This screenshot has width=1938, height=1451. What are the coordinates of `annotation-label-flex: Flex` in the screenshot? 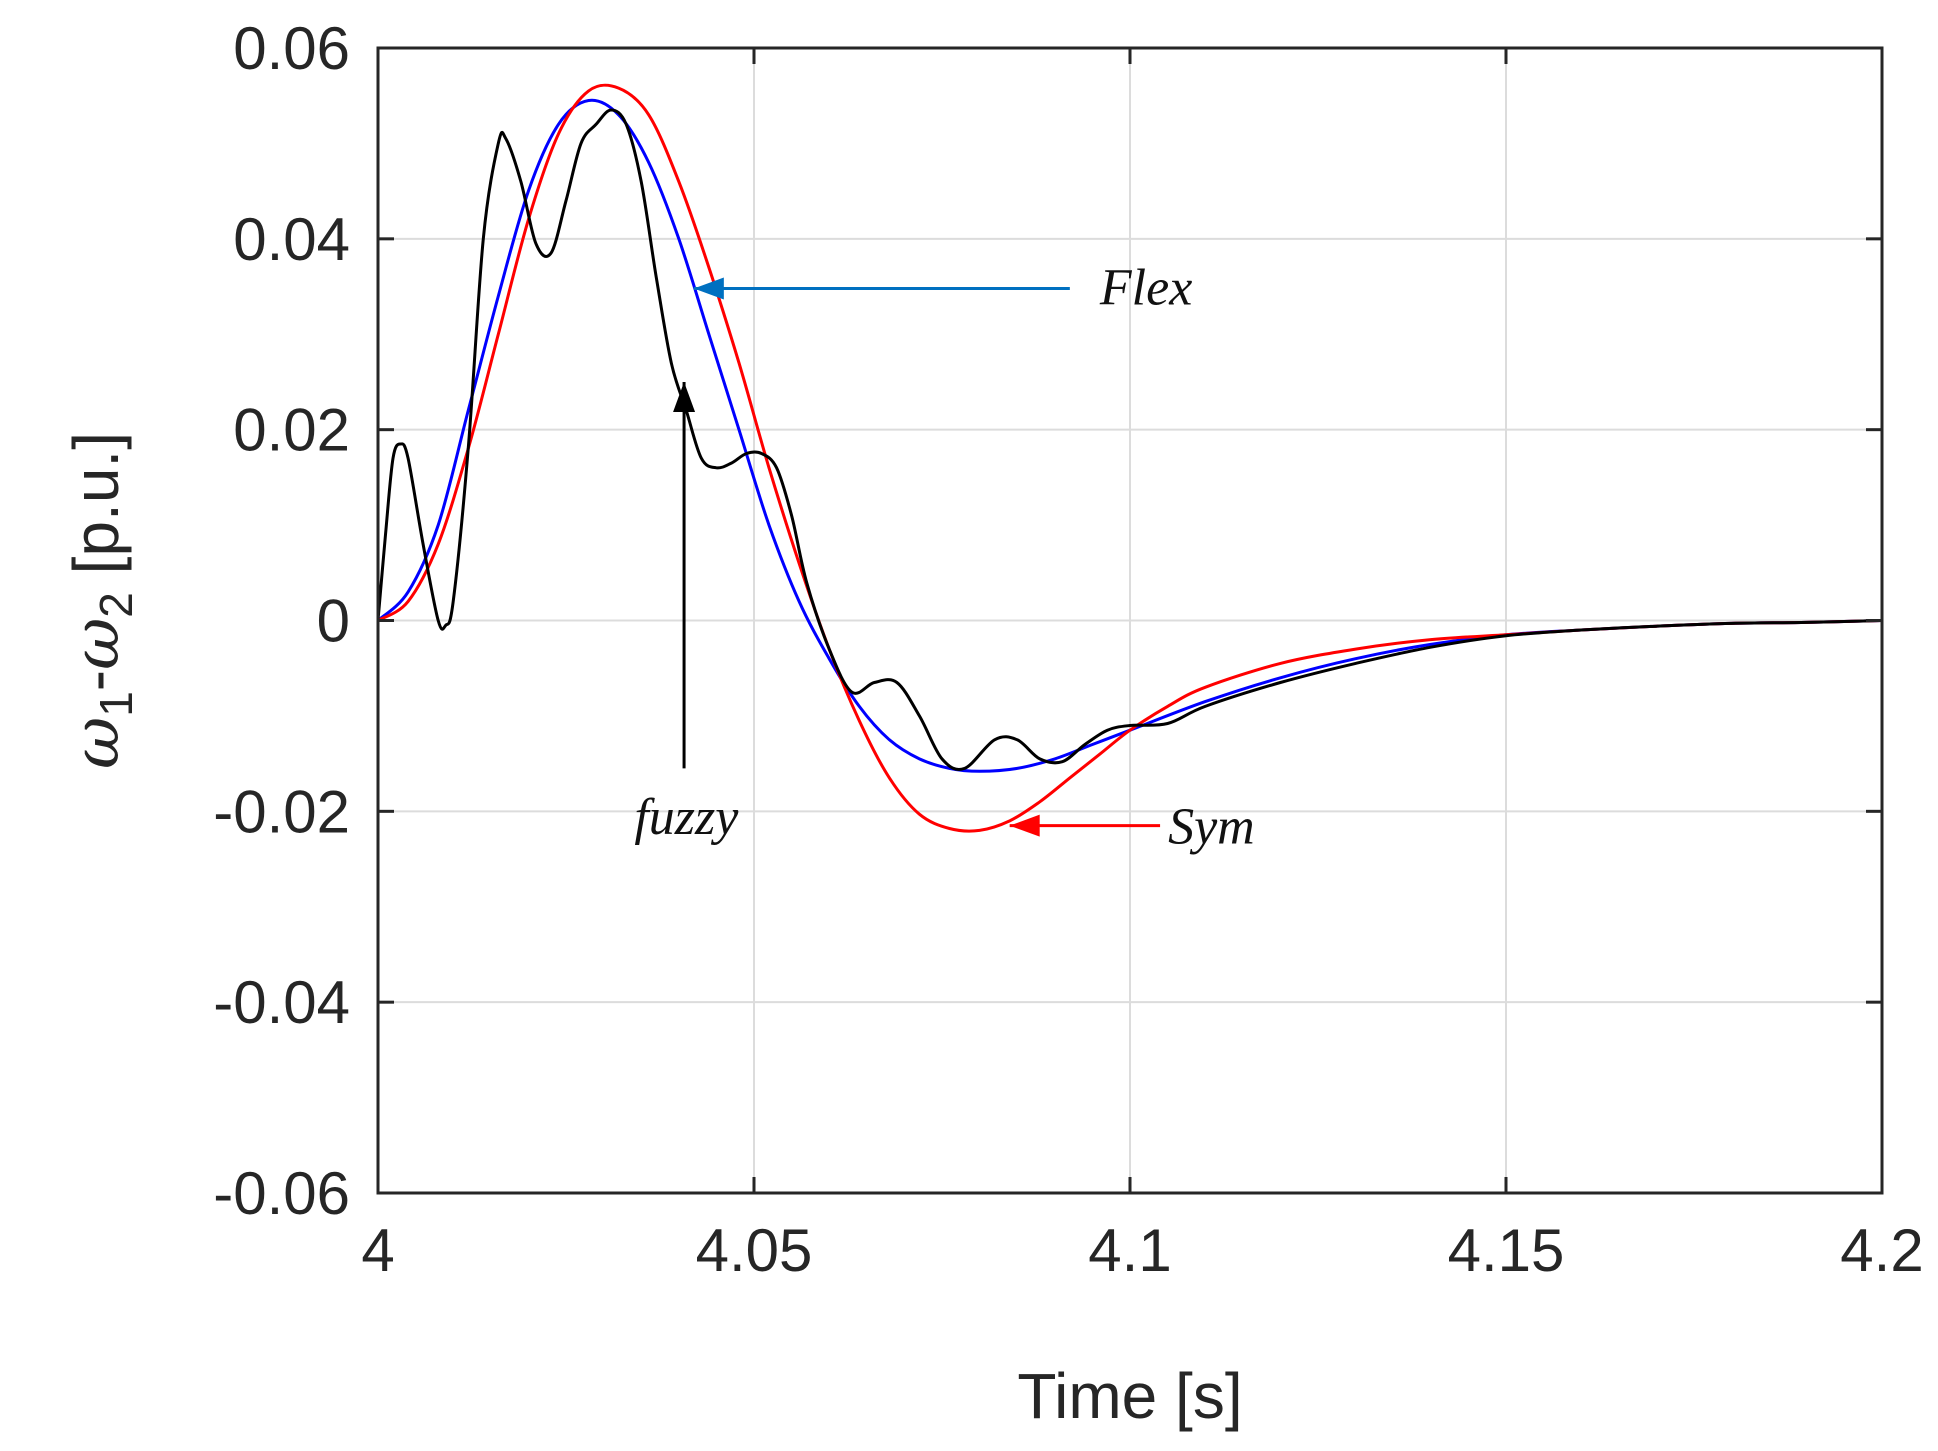 It's located at (1145, 288).